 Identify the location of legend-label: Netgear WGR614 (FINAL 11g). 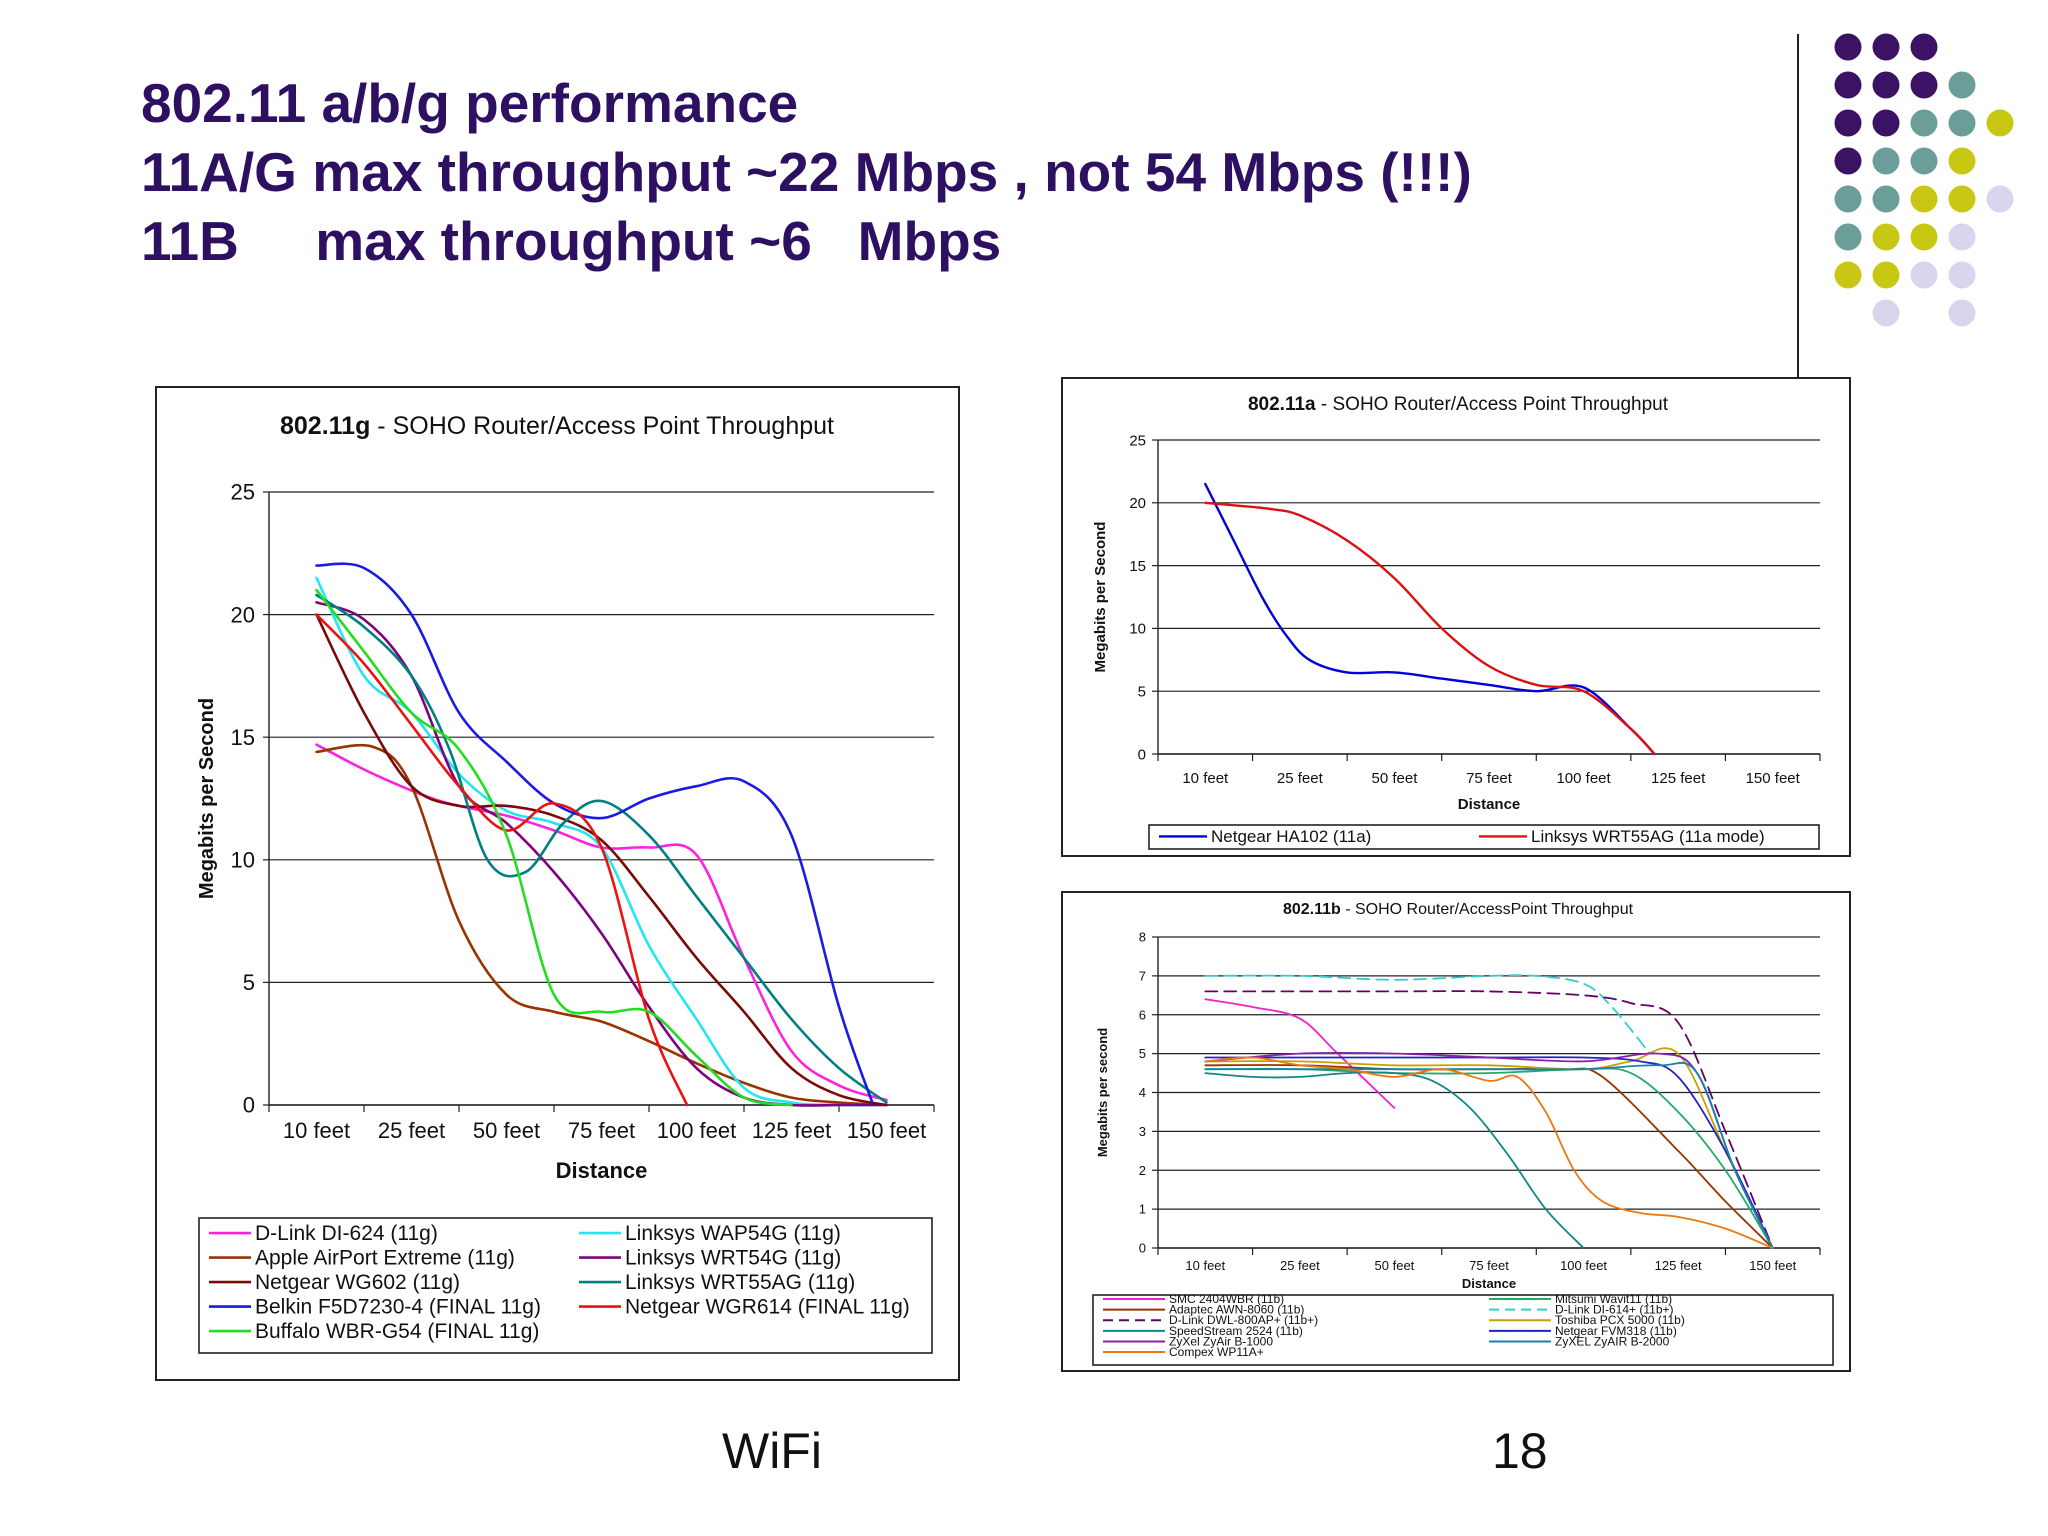
(767, 1307).